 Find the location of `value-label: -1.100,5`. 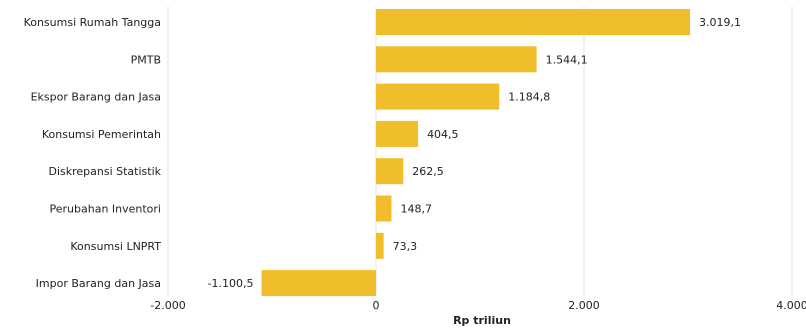

value-label: -1.100,5 is located at coordinates (231, 283).